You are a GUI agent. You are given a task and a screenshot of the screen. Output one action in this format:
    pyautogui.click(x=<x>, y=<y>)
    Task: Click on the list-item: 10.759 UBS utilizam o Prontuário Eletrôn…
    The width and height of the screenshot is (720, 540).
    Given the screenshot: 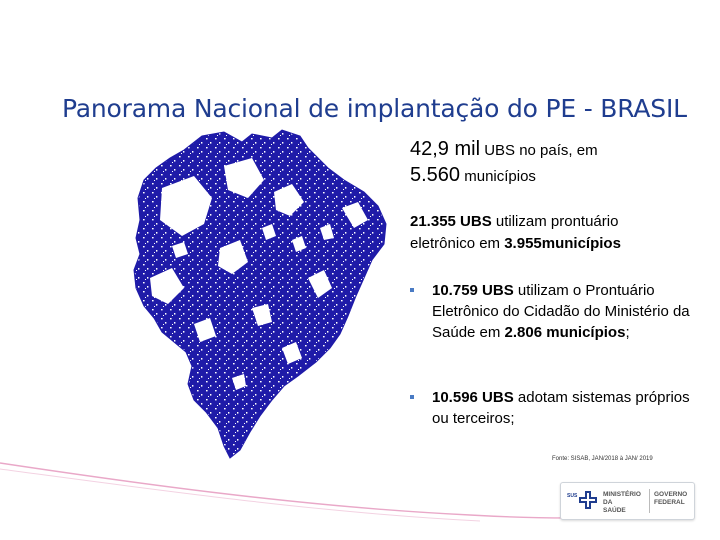 What is the action you would take?
    pyautogui.click(x=555, y=311)
    